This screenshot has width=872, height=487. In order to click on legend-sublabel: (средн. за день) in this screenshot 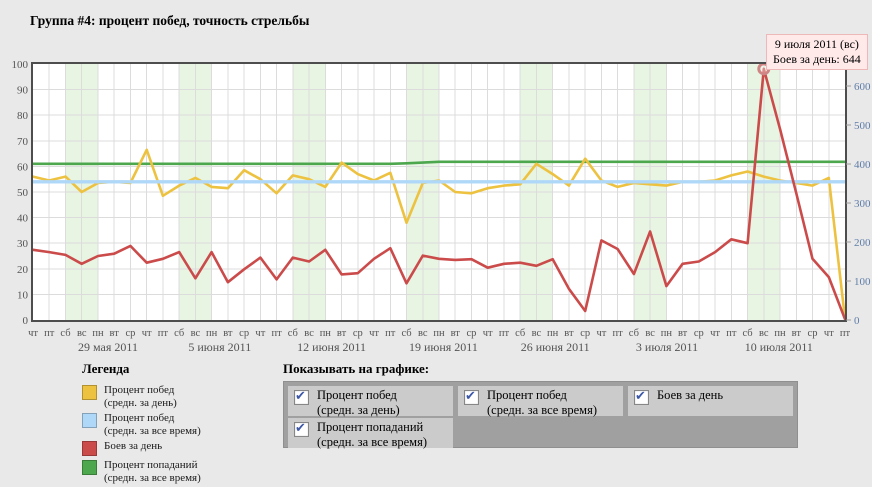, I will do `click(140, 402)`.